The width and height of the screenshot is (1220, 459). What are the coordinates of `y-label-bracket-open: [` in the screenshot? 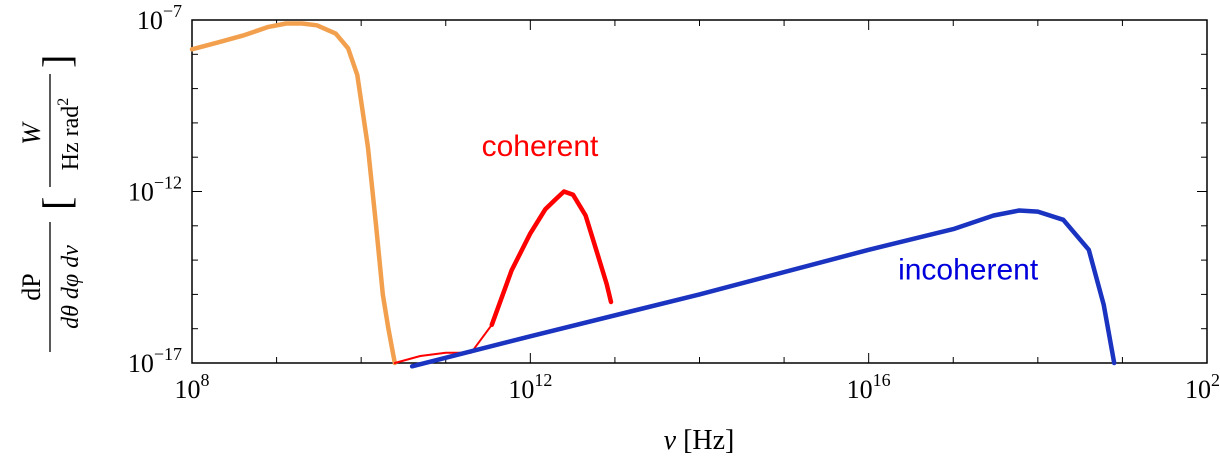 It's located at (56, 203).